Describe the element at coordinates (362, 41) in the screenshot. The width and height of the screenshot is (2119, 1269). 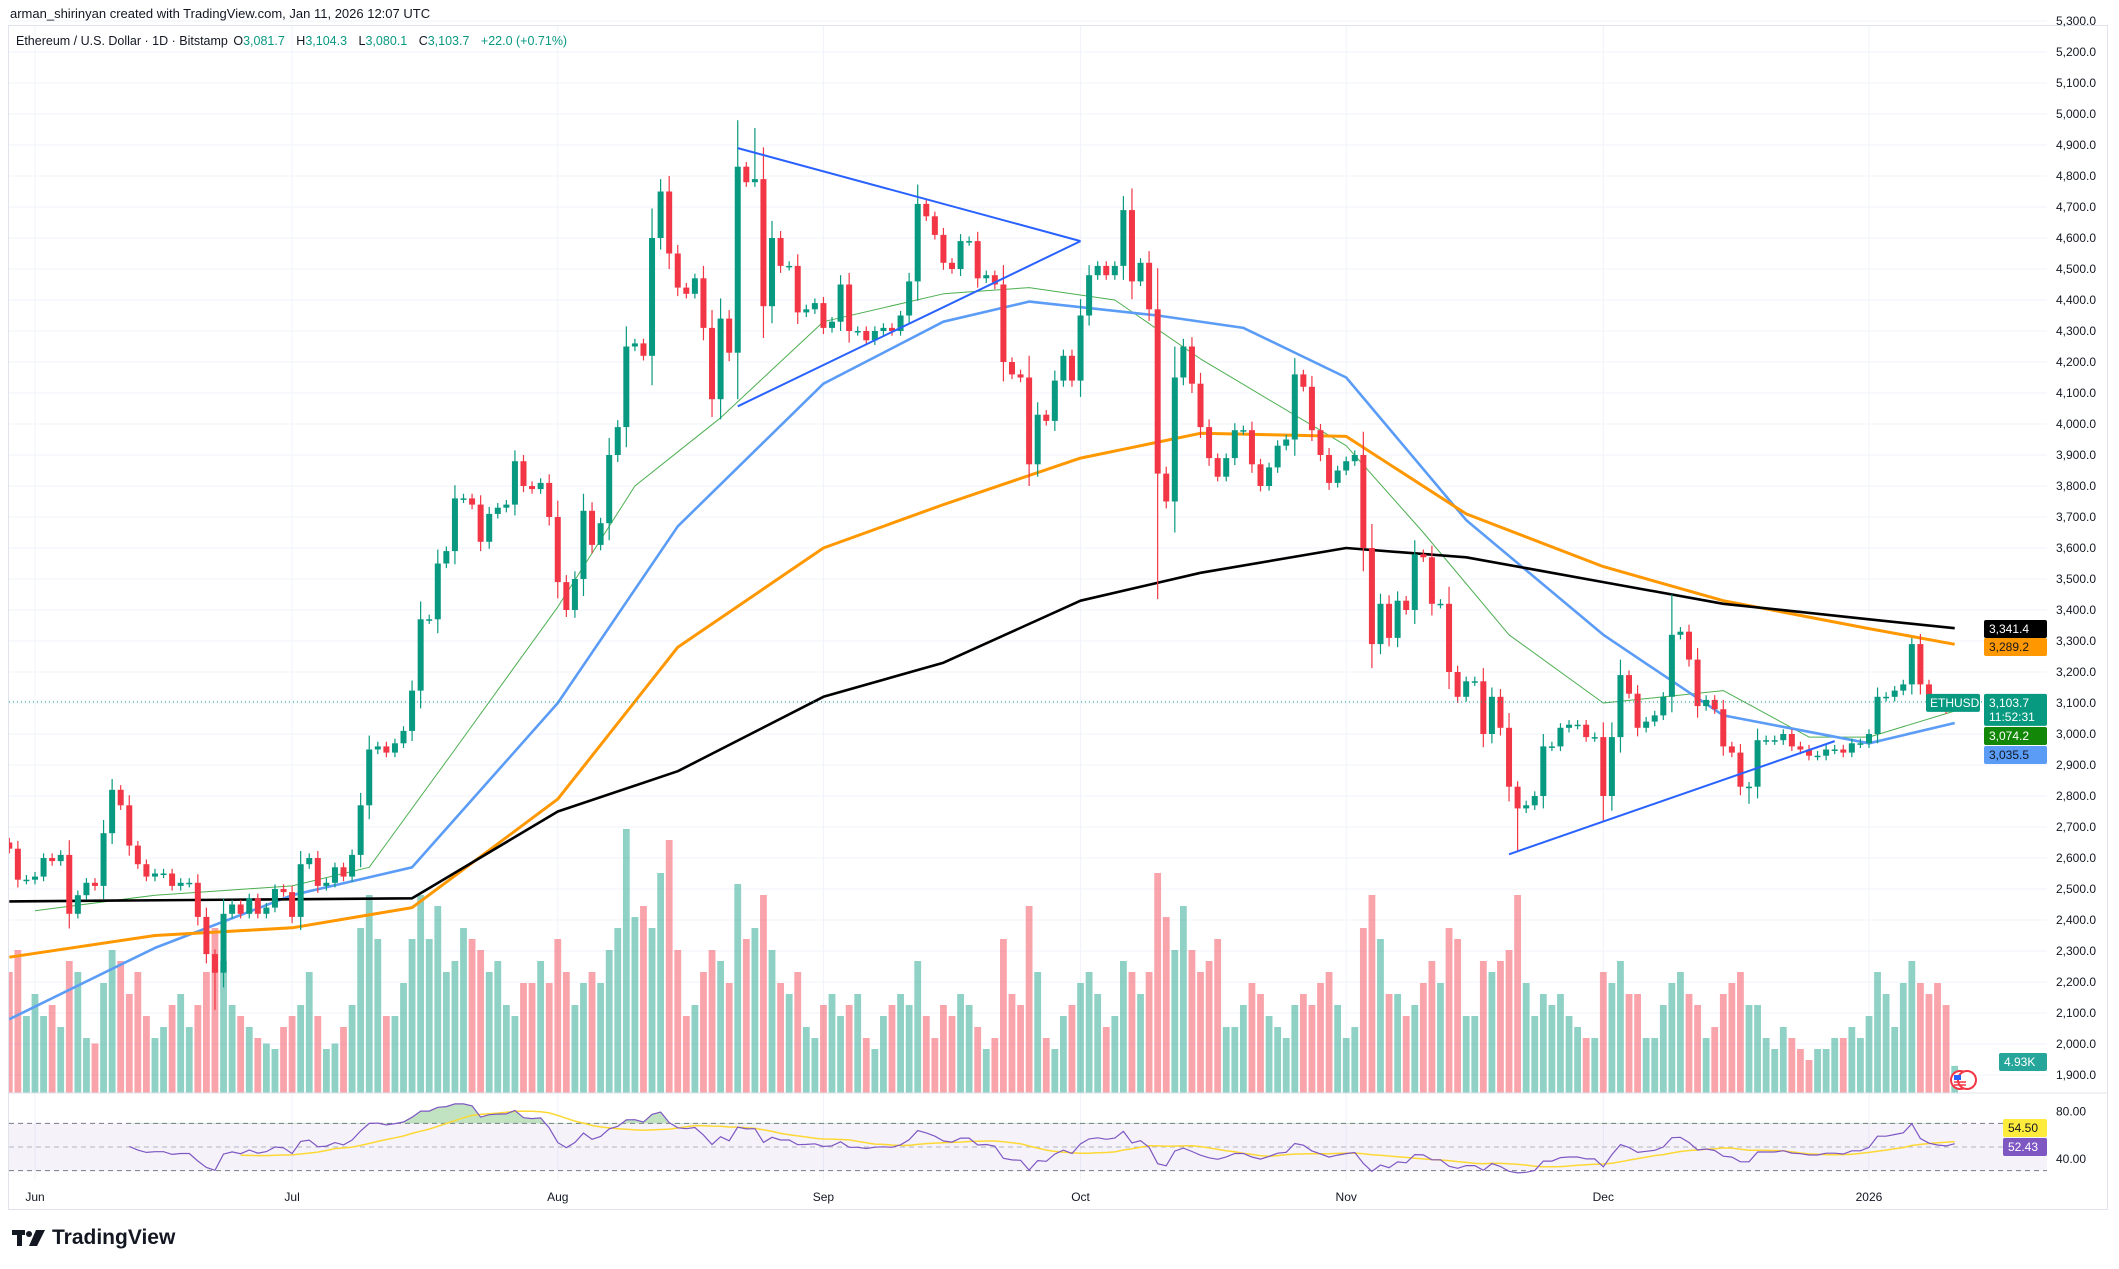
I see `low-label: L` at that location.